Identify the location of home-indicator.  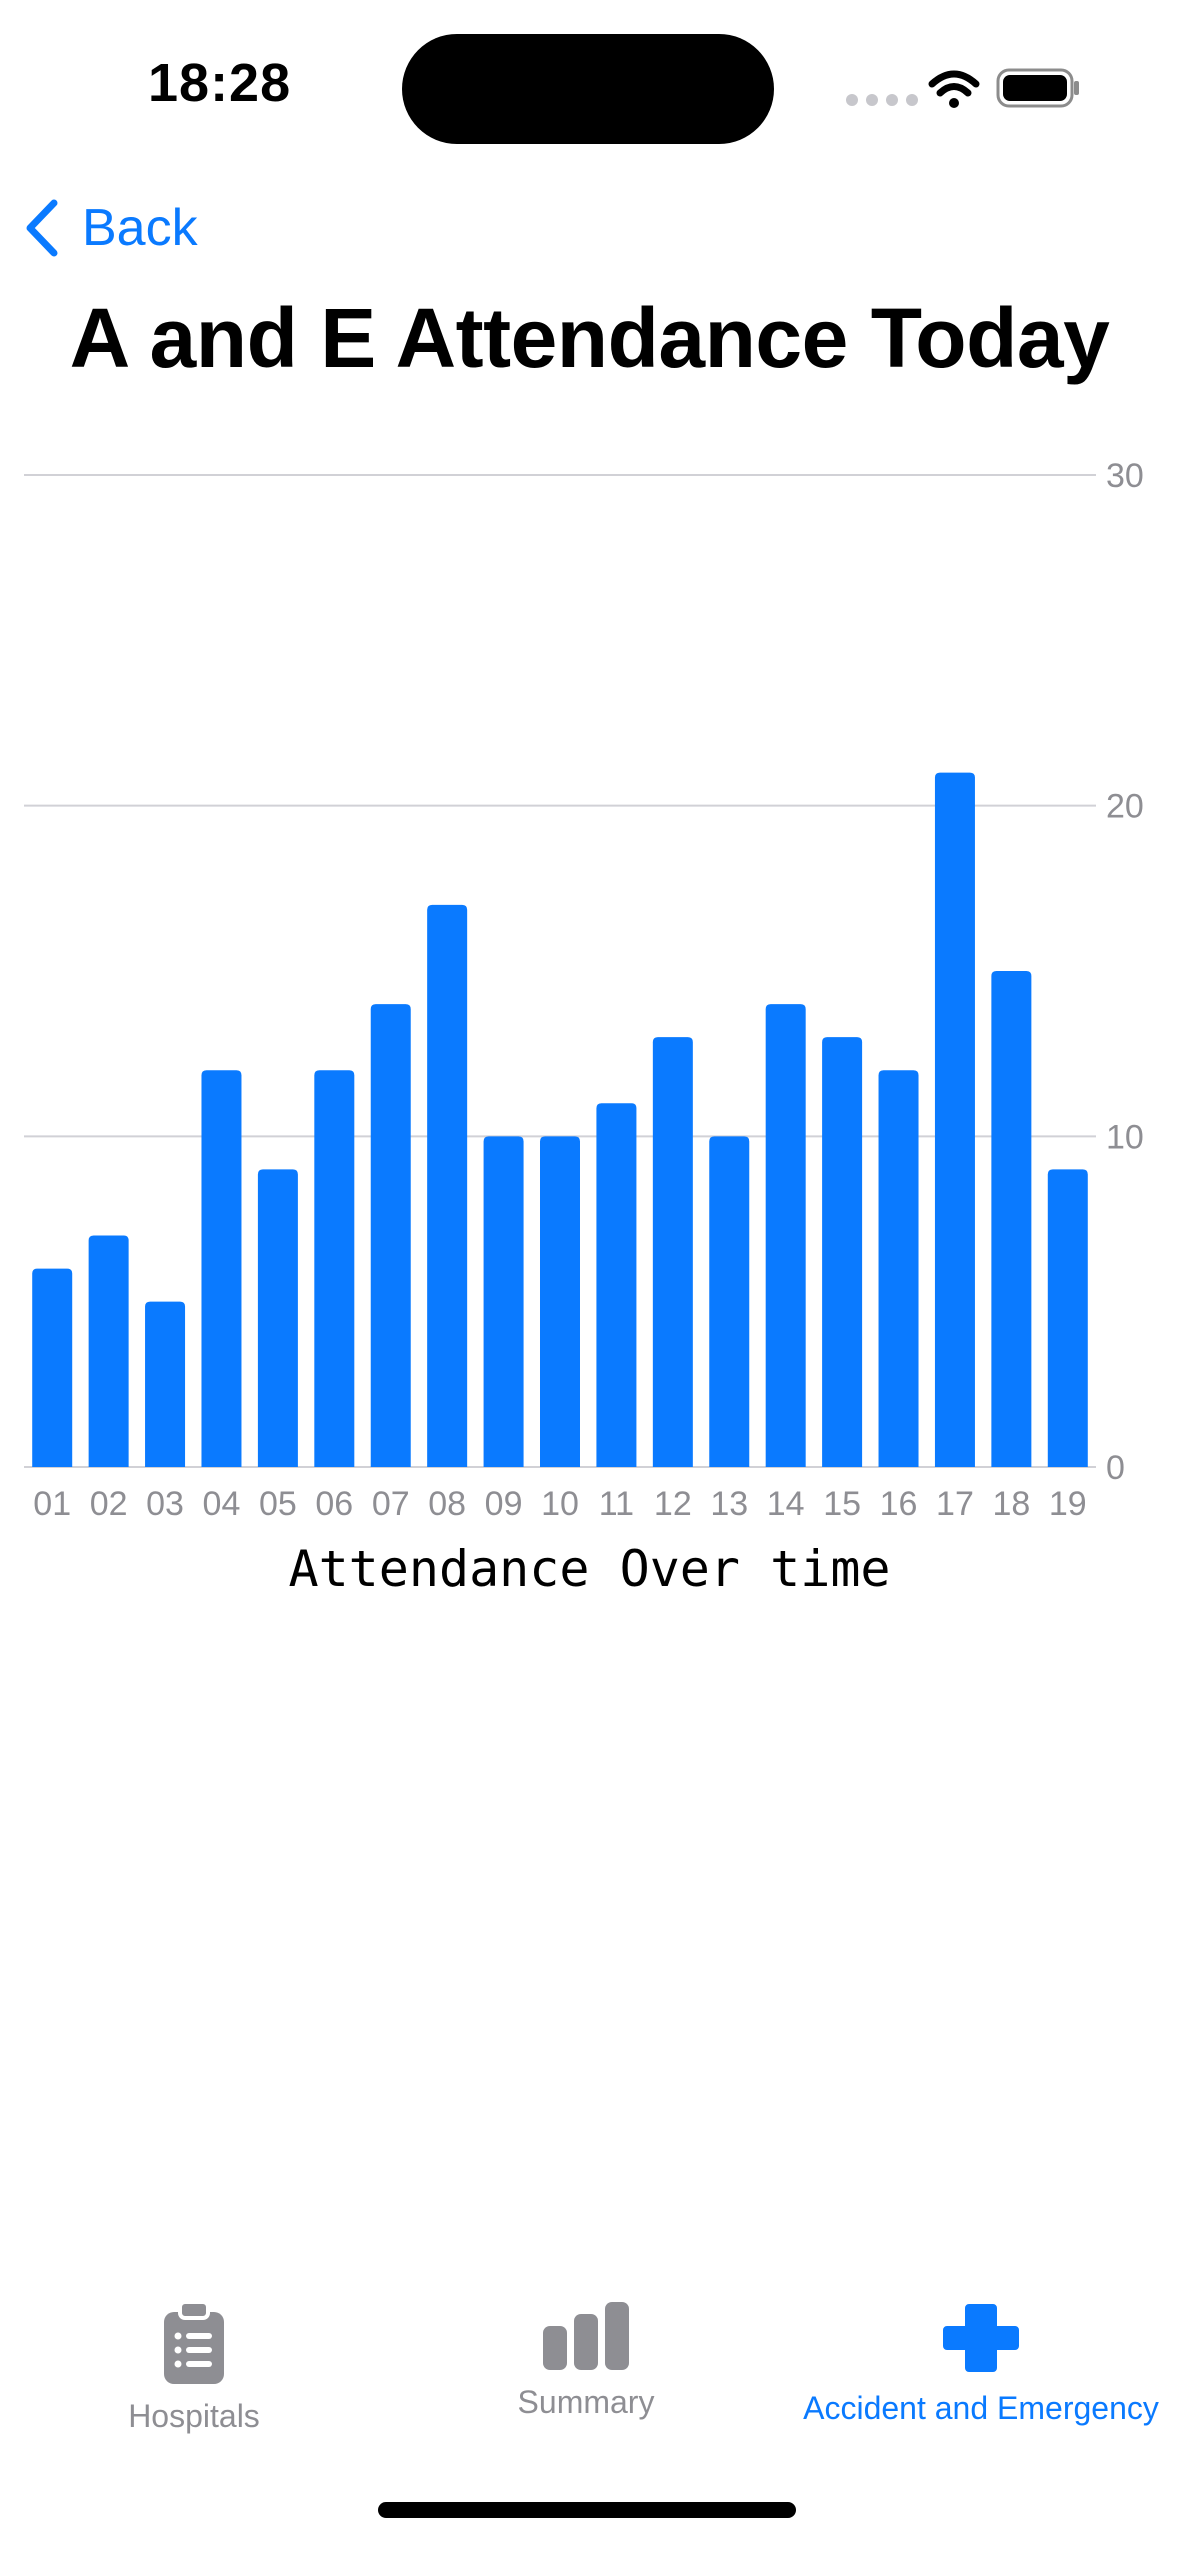
(587, 2510).